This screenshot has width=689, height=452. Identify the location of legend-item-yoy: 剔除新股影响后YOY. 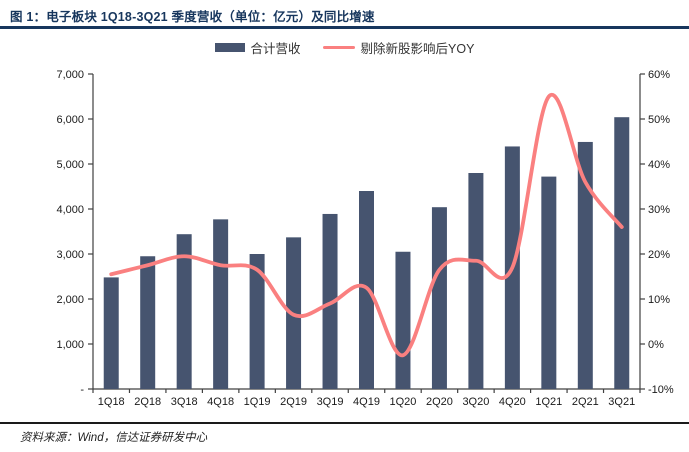
(398, 47).